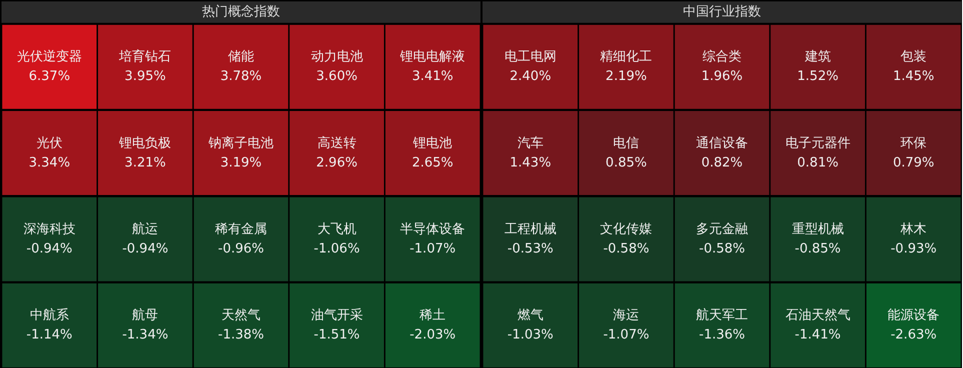 This screenshot has width=963, height=368. Describe the element at coordinates (241, 12) in the screenshot. I see `text: 热门概念指数` at that location.